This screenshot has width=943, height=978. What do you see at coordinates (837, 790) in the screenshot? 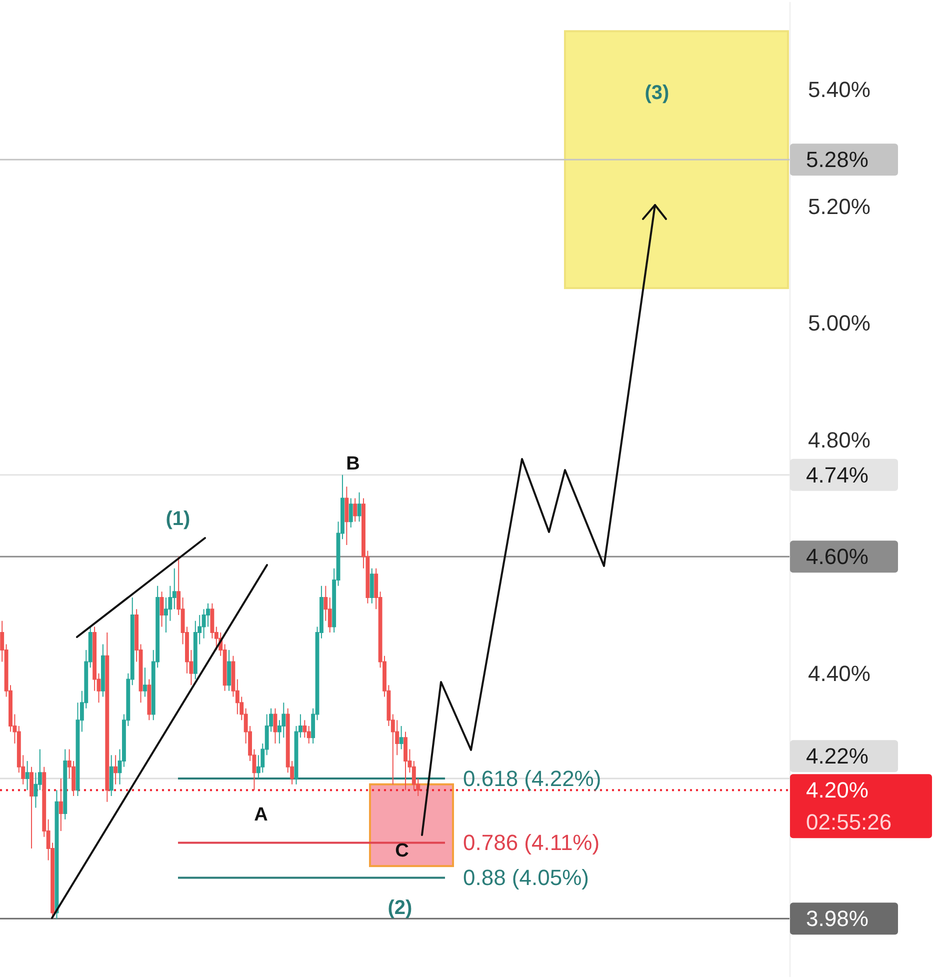
I see `ref-line-label: 4.20%` at bounding box center [837, 790].